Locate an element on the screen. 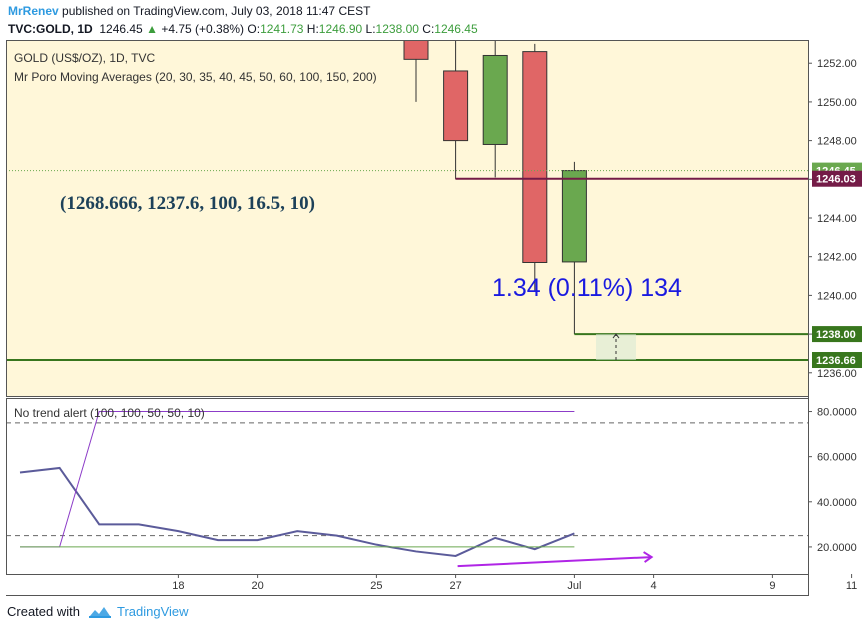 Image resolution: width=868 pixels, height=630 pixels. last-price: 1246.45 is located at coordinates (121, 29).